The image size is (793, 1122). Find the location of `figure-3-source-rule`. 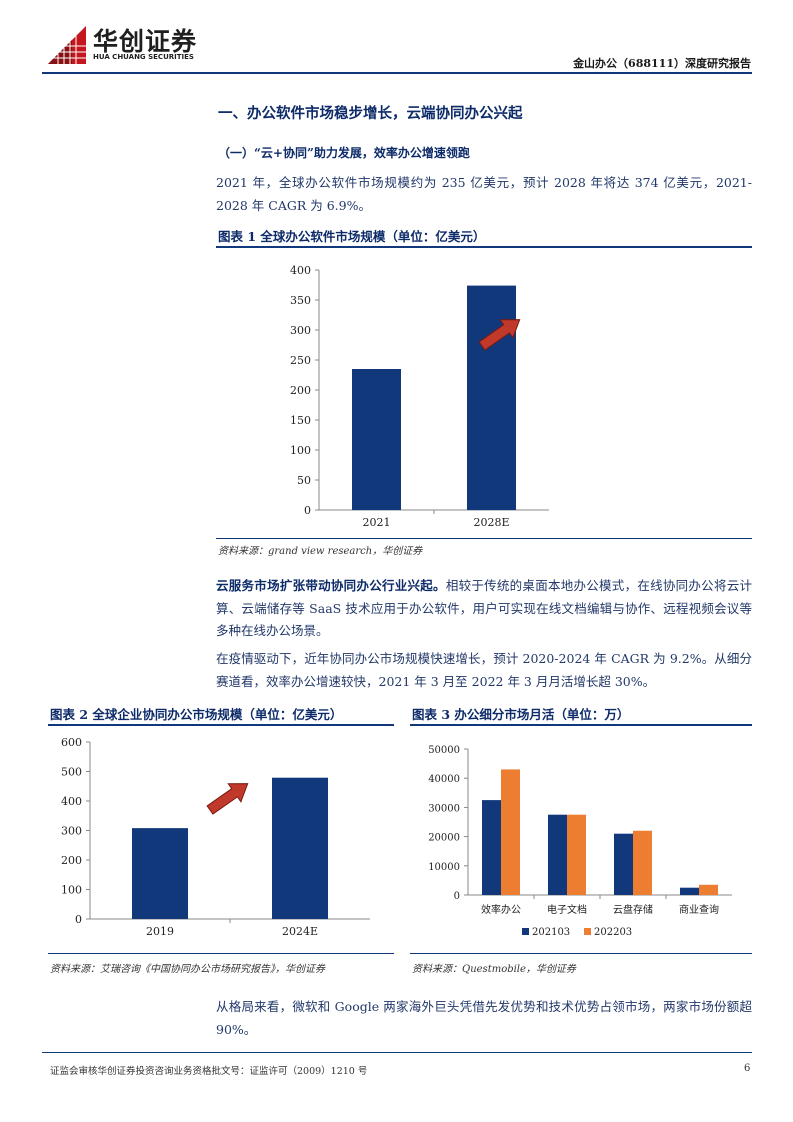

figure-3-source-rule is located at coordinates (581, 953).